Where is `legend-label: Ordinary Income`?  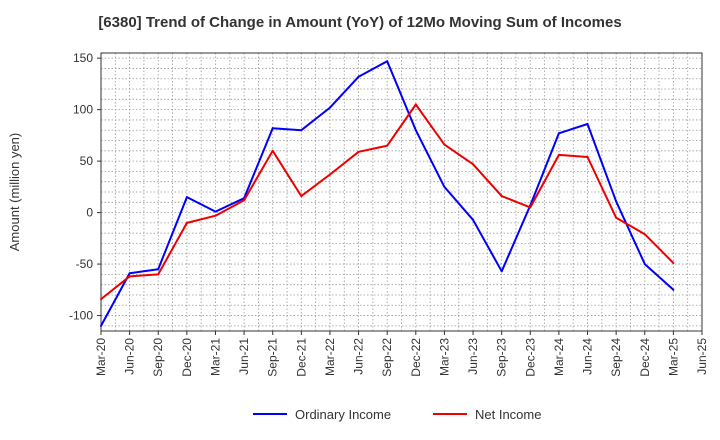
legend-label: Ordinary Income is located at coordinates (343, 414).